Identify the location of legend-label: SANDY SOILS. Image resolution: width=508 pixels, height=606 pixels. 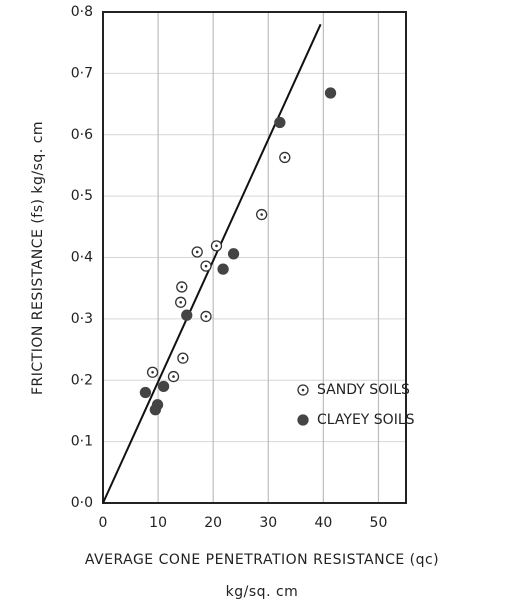
(363, 390).